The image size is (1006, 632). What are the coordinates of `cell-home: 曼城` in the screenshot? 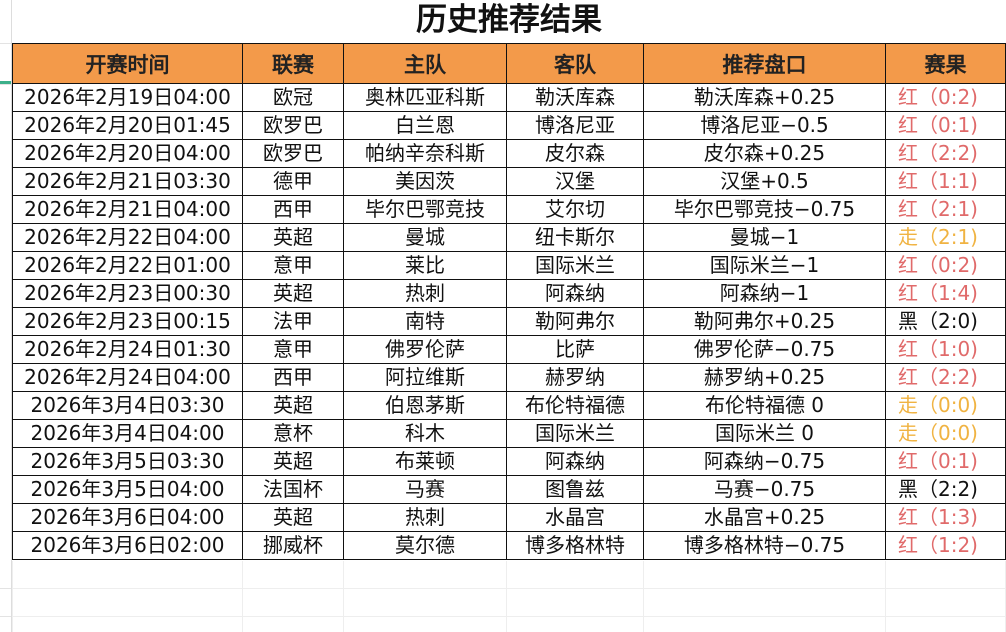 It's located at (425, 237).